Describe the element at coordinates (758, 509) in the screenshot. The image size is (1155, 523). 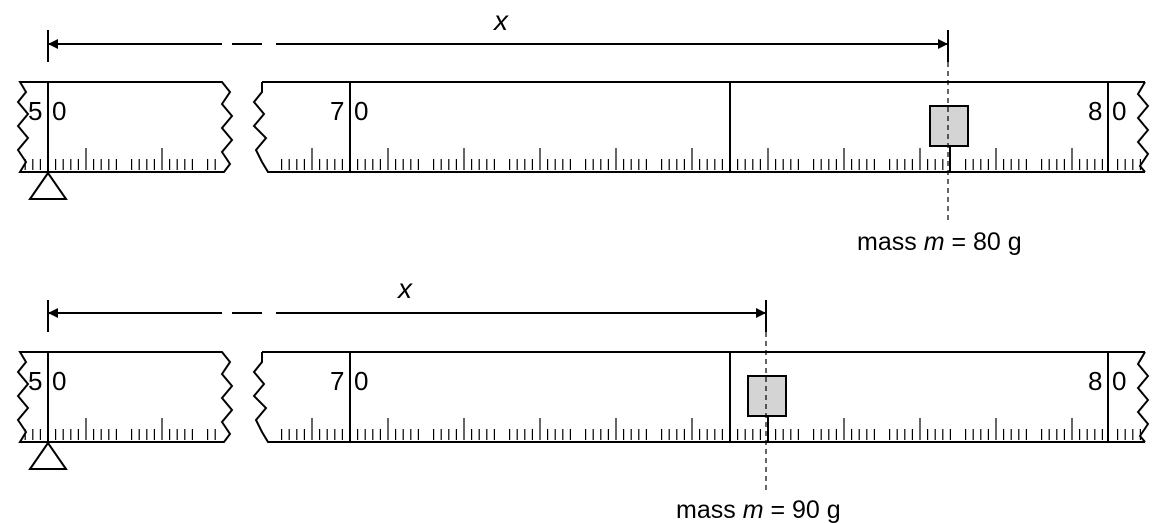
I see `mass-label-2: mass m = 90 g` at that location.